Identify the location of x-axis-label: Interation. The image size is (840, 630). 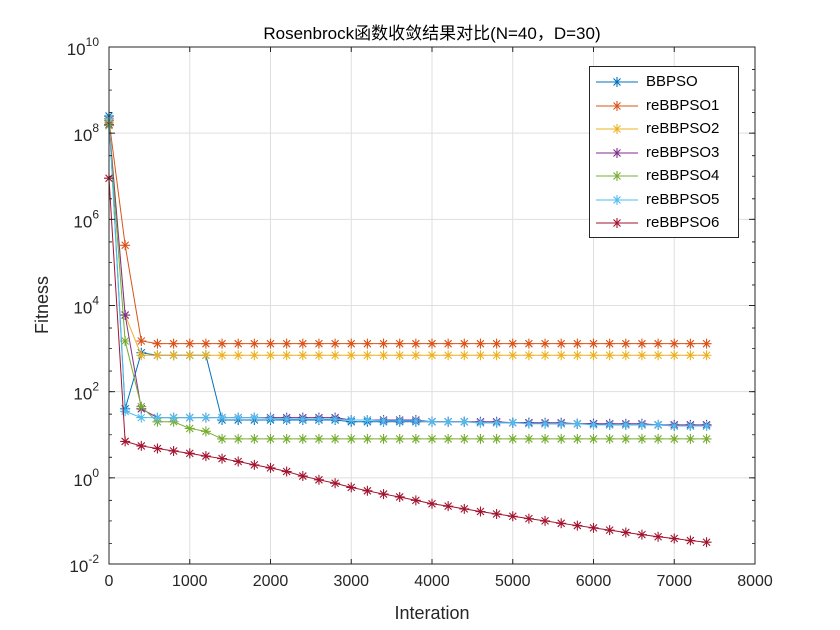
(431, 613).